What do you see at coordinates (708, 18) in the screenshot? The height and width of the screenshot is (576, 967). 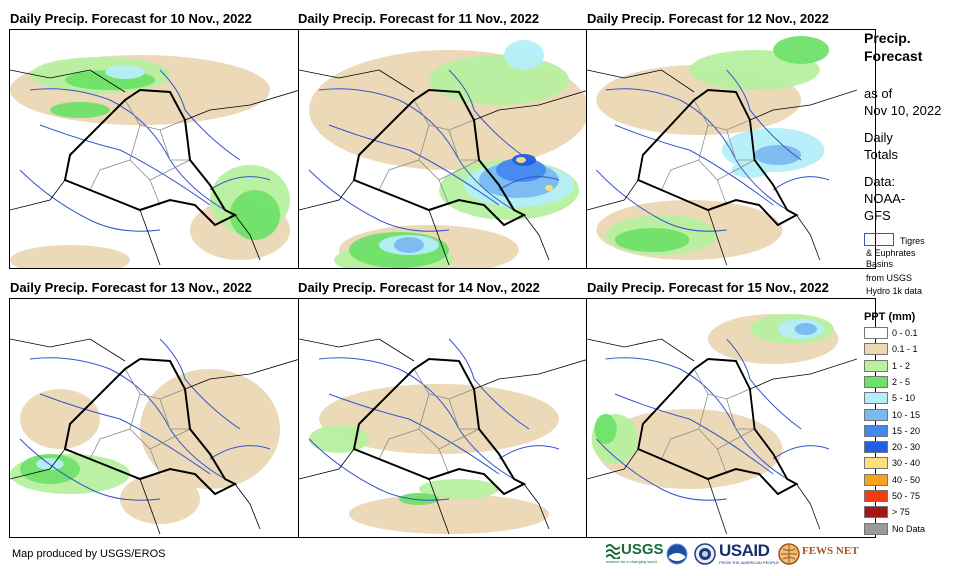 I see `panel-title-3: Daily Precip. Forecast for 12 Nov., 2022` at bounding box center [708, 18].